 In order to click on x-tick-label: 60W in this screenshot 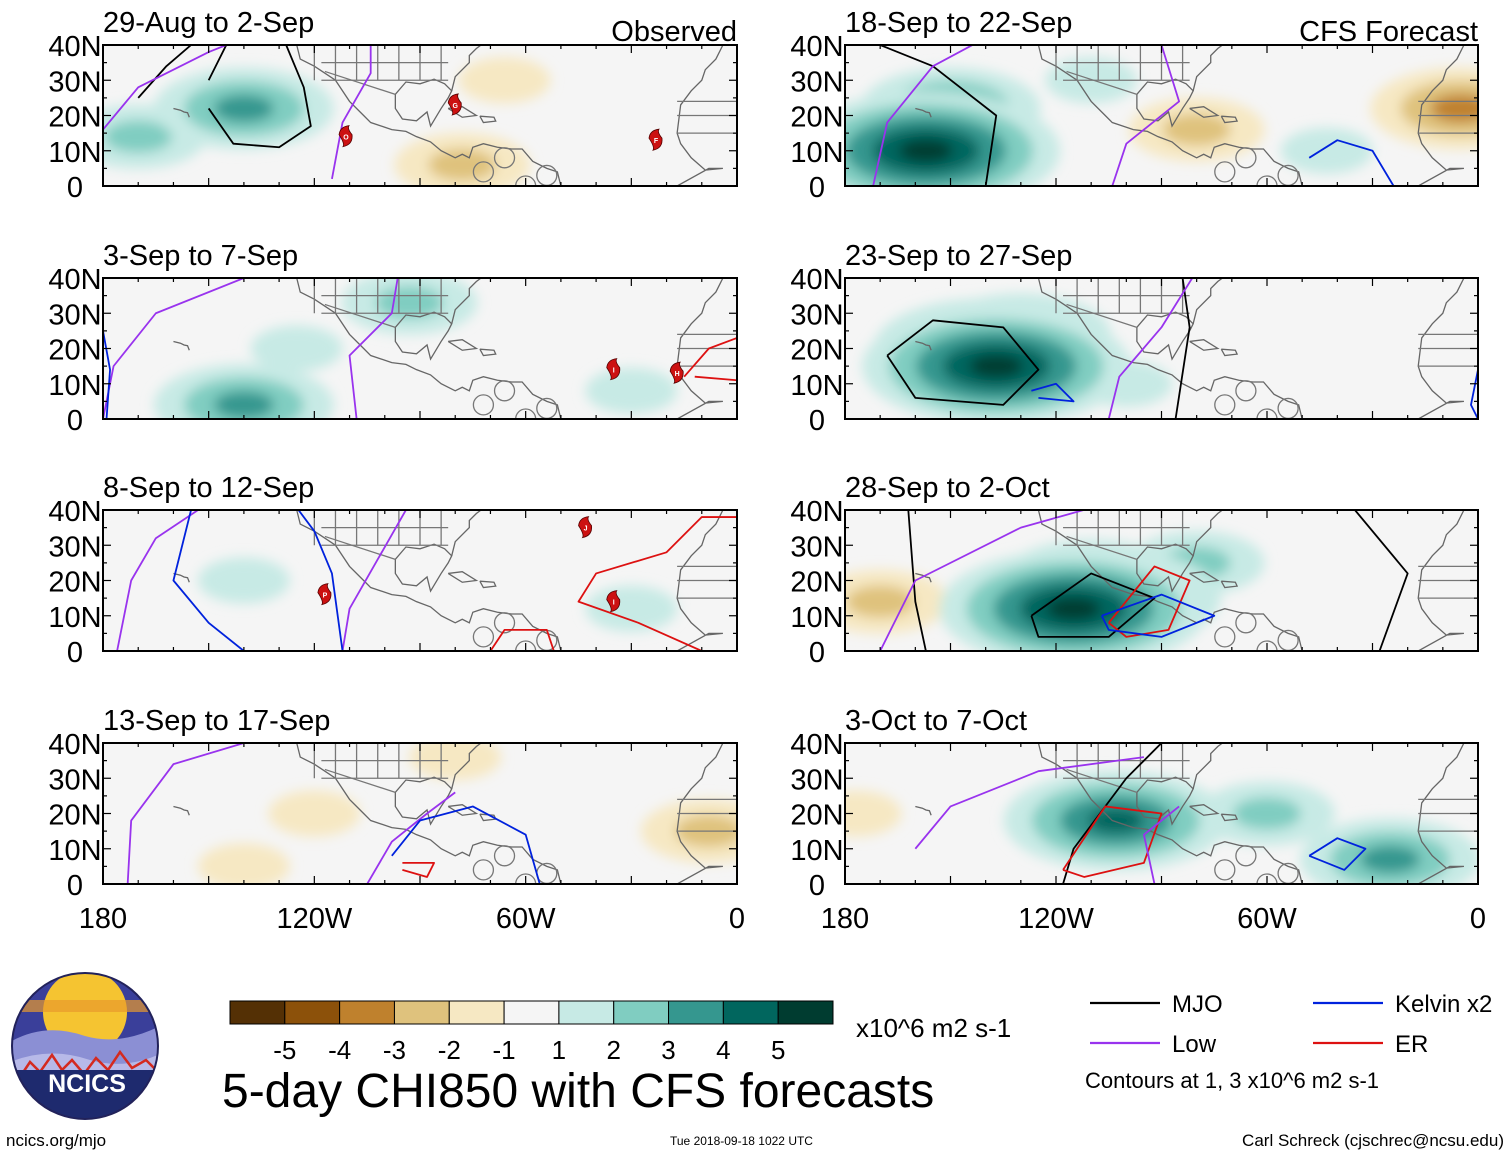, I will do `click(1267, 919)`.